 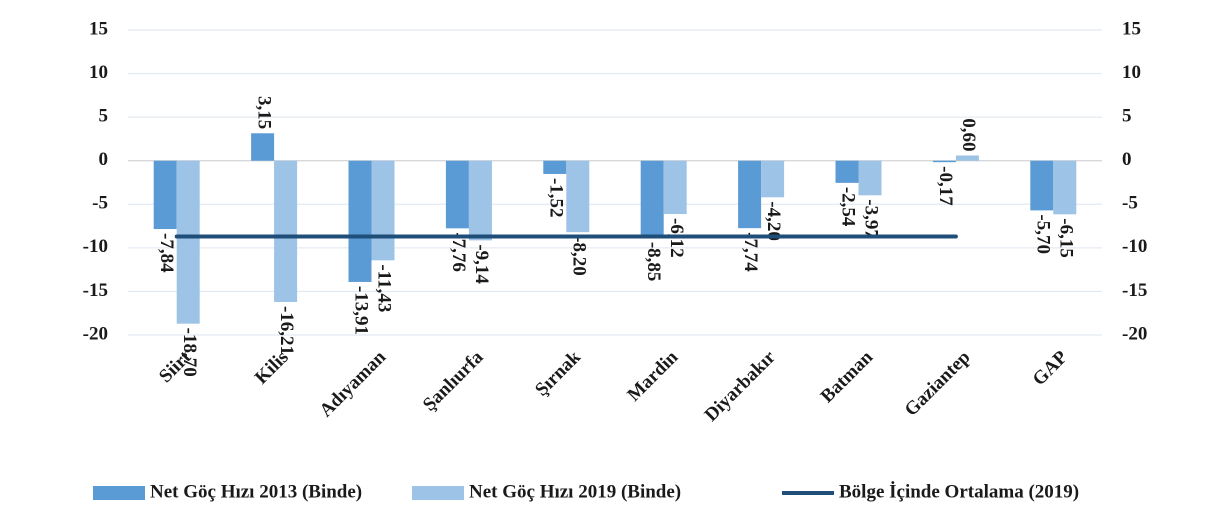 What do you see at coordinates (384, 288) in the screenshot?
I see `value-label: -11,43` at bounding box center [384, 288].